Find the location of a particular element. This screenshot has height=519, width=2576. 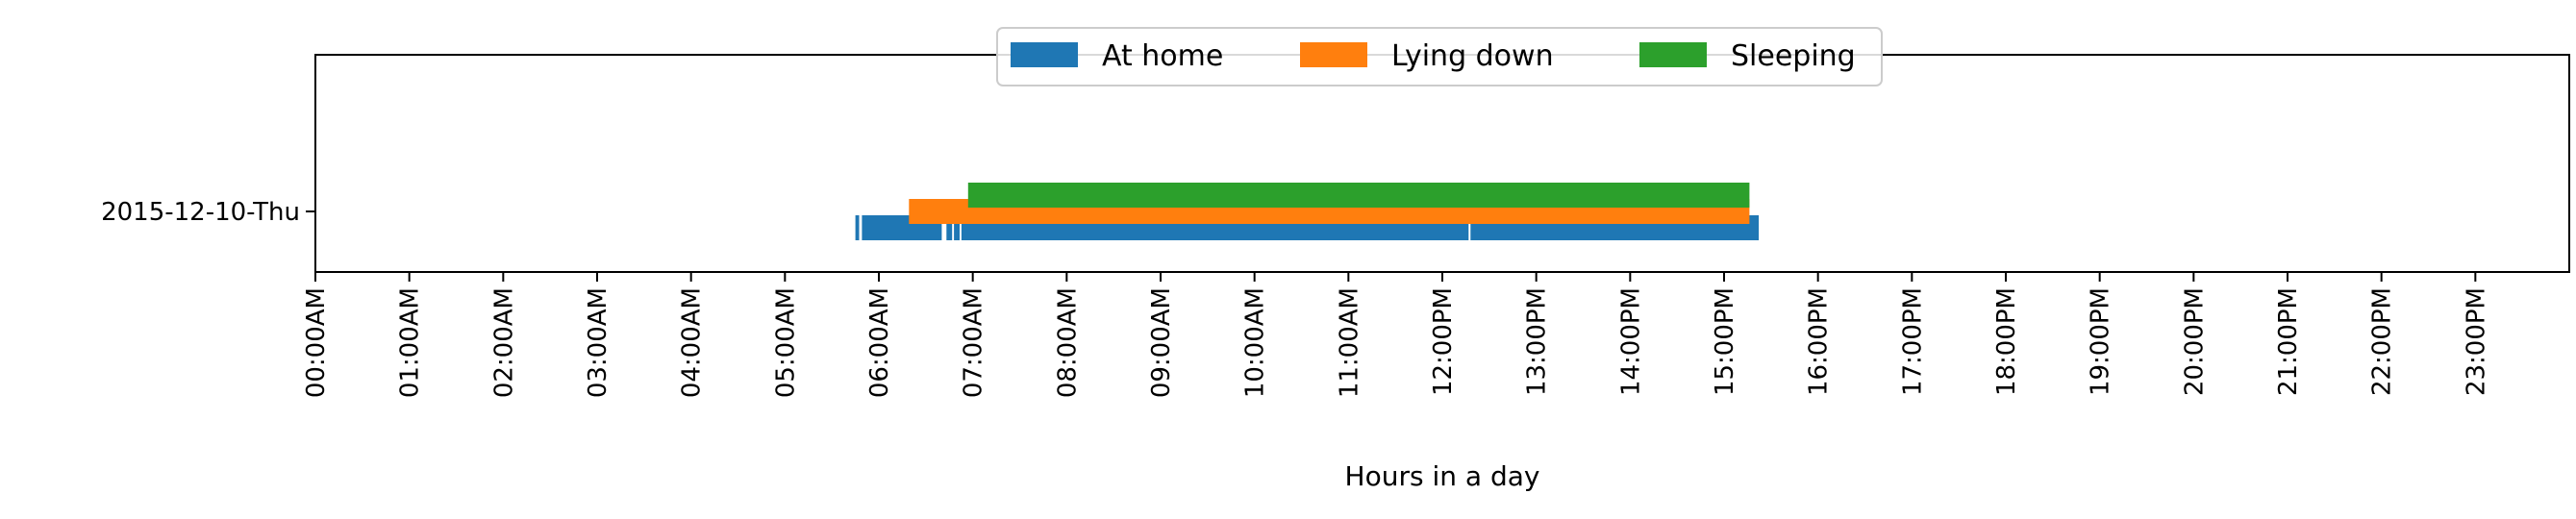

x-tick-label: 16:00PM is located at coordinates (1819, 341).